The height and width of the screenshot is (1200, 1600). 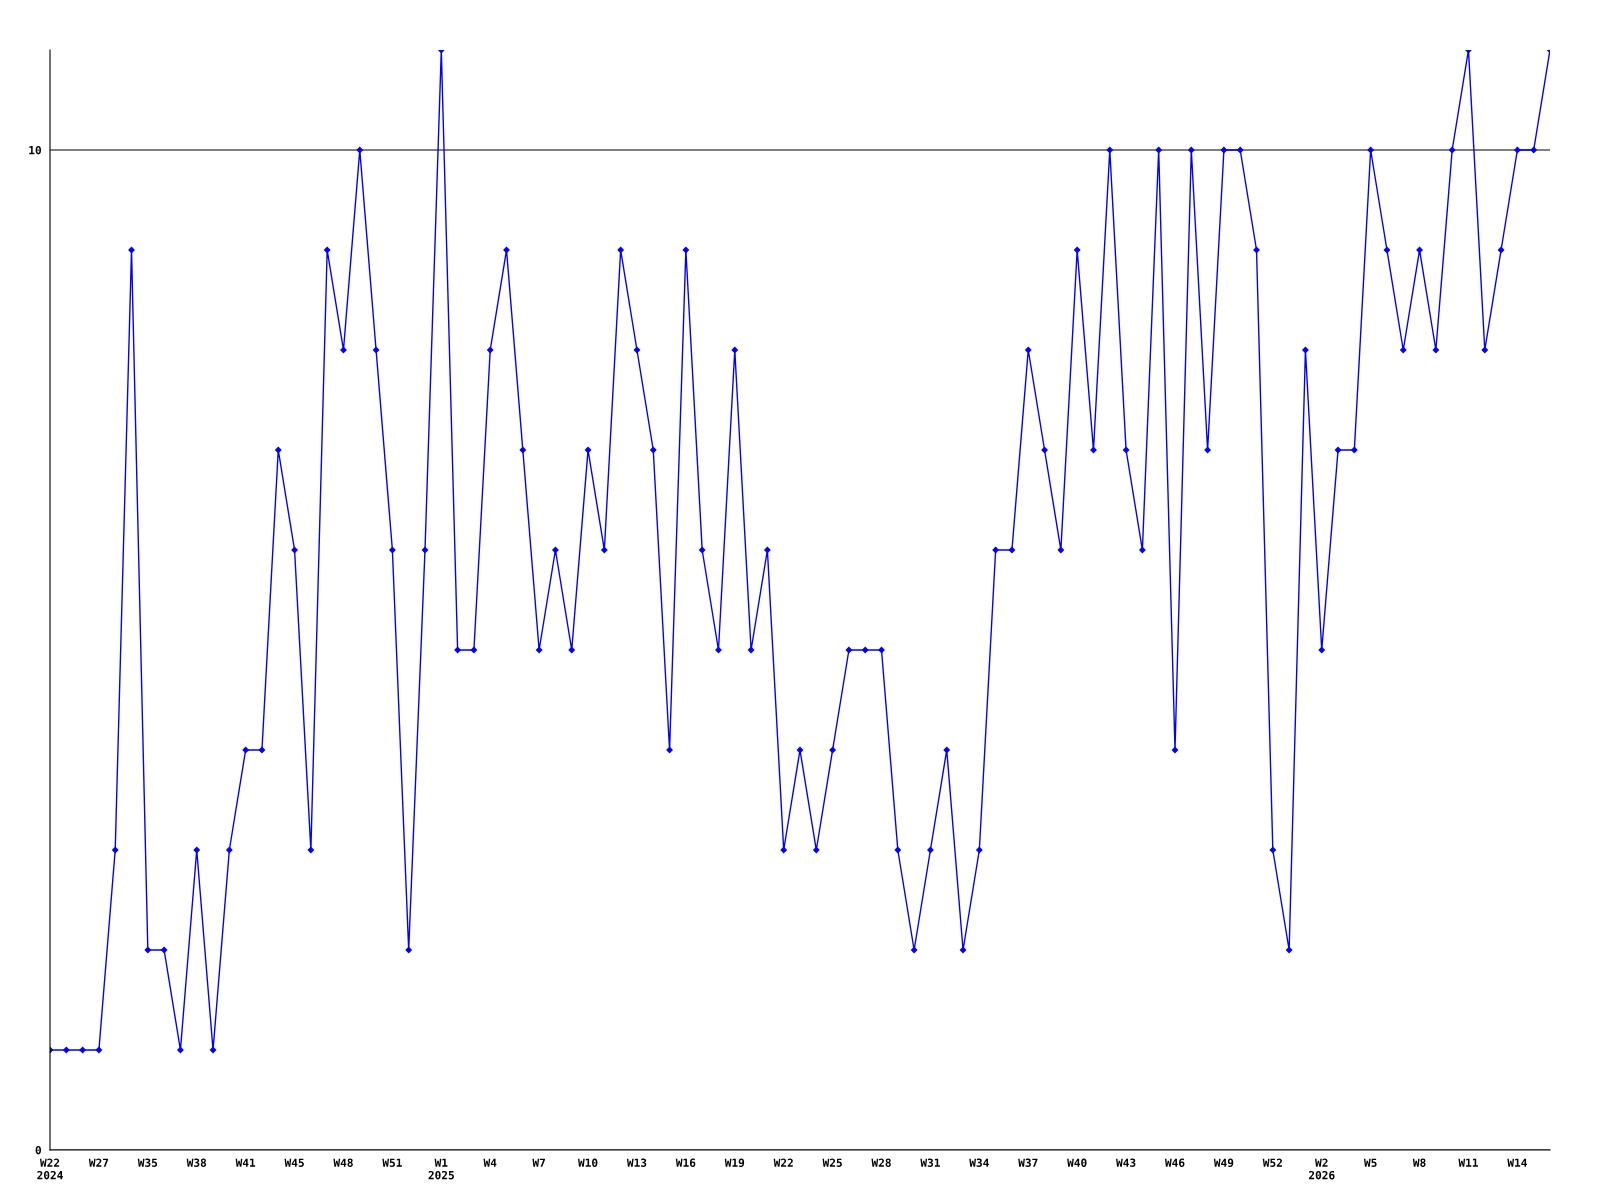 I want to click on x-tick-label: W31, so click(x=930, y=1162).